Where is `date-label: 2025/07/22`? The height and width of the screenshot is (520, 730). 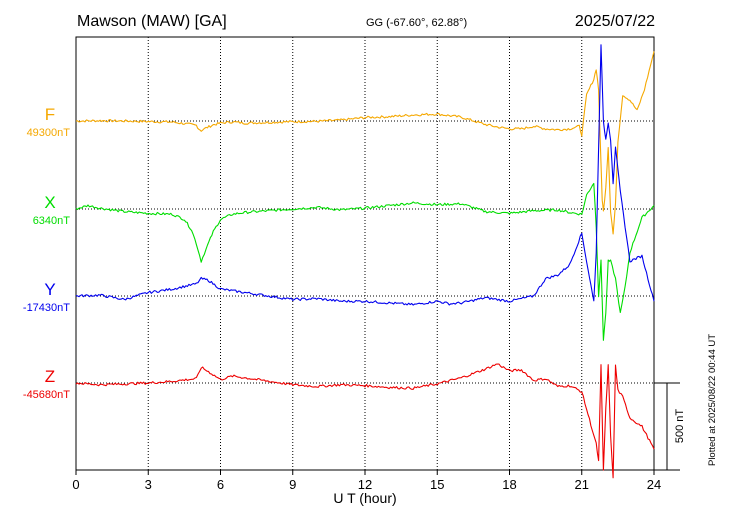 date-label: 2025/07/22 is located at coordinates (615, 21).